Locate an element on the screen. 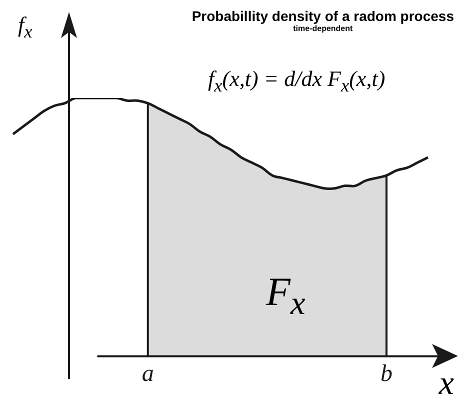  y-axis-title: f$_{x}$ is located at coordinates (25, 27).